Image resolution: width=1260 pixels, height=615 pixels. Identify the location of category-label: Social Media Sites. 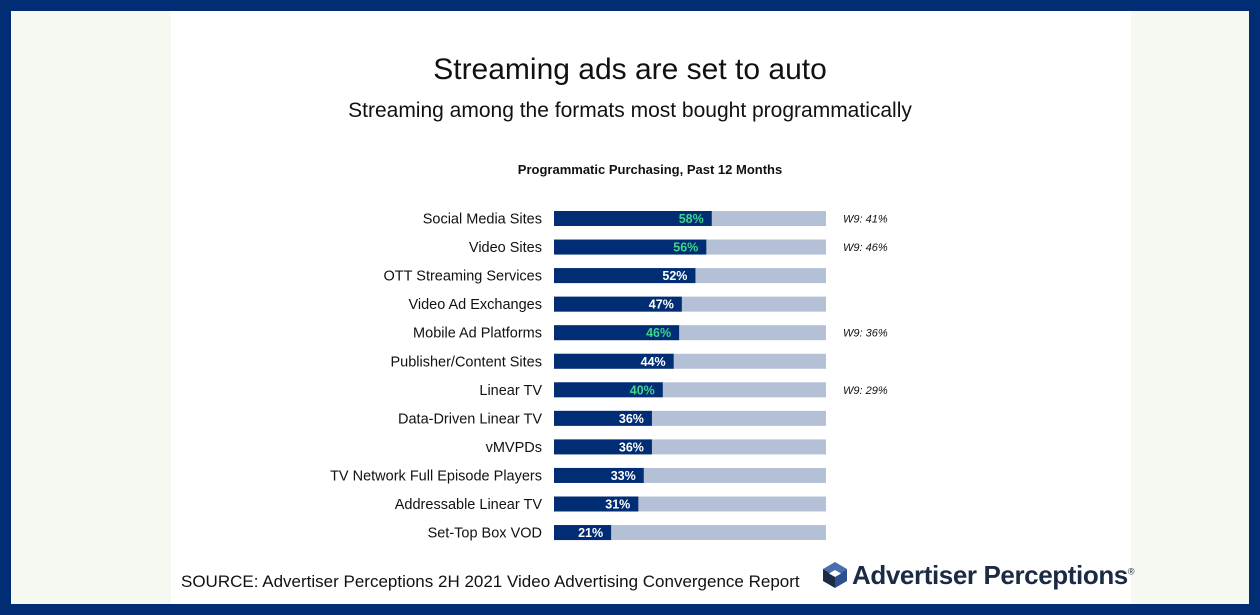
(482, 220).